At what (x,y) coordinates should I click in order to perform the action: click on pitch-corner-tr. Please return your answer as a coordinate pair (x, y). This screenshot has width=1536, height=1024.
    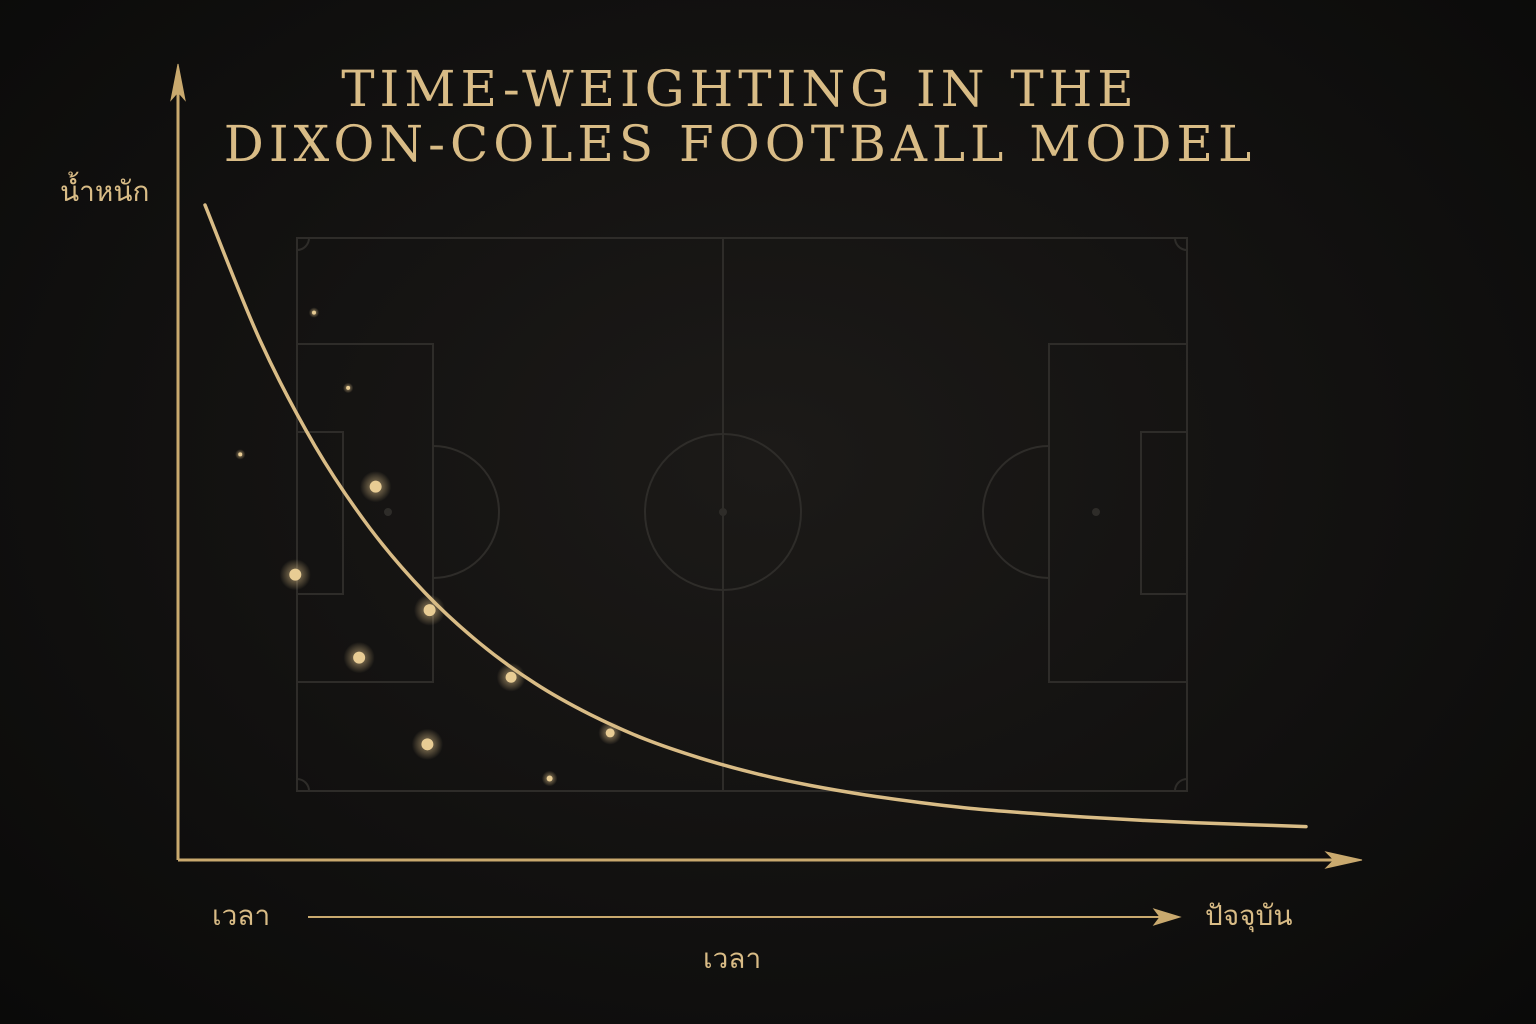
    Looking at the image, I should click on (1181, 244).